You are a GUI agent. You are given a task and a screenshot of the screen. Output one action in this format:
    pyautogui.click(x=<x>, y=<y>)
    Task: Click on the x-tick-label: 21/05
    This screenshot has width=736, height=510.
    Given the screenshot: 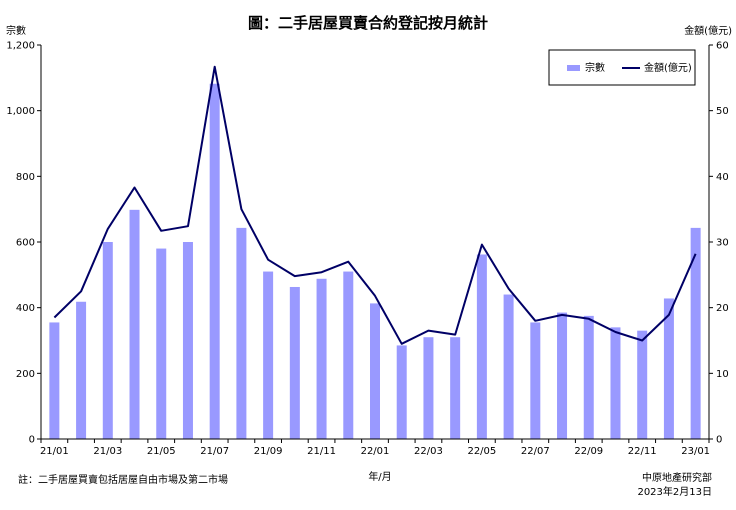 What is the action you would take?
    pyautogui.click(x=161, y=451)
    